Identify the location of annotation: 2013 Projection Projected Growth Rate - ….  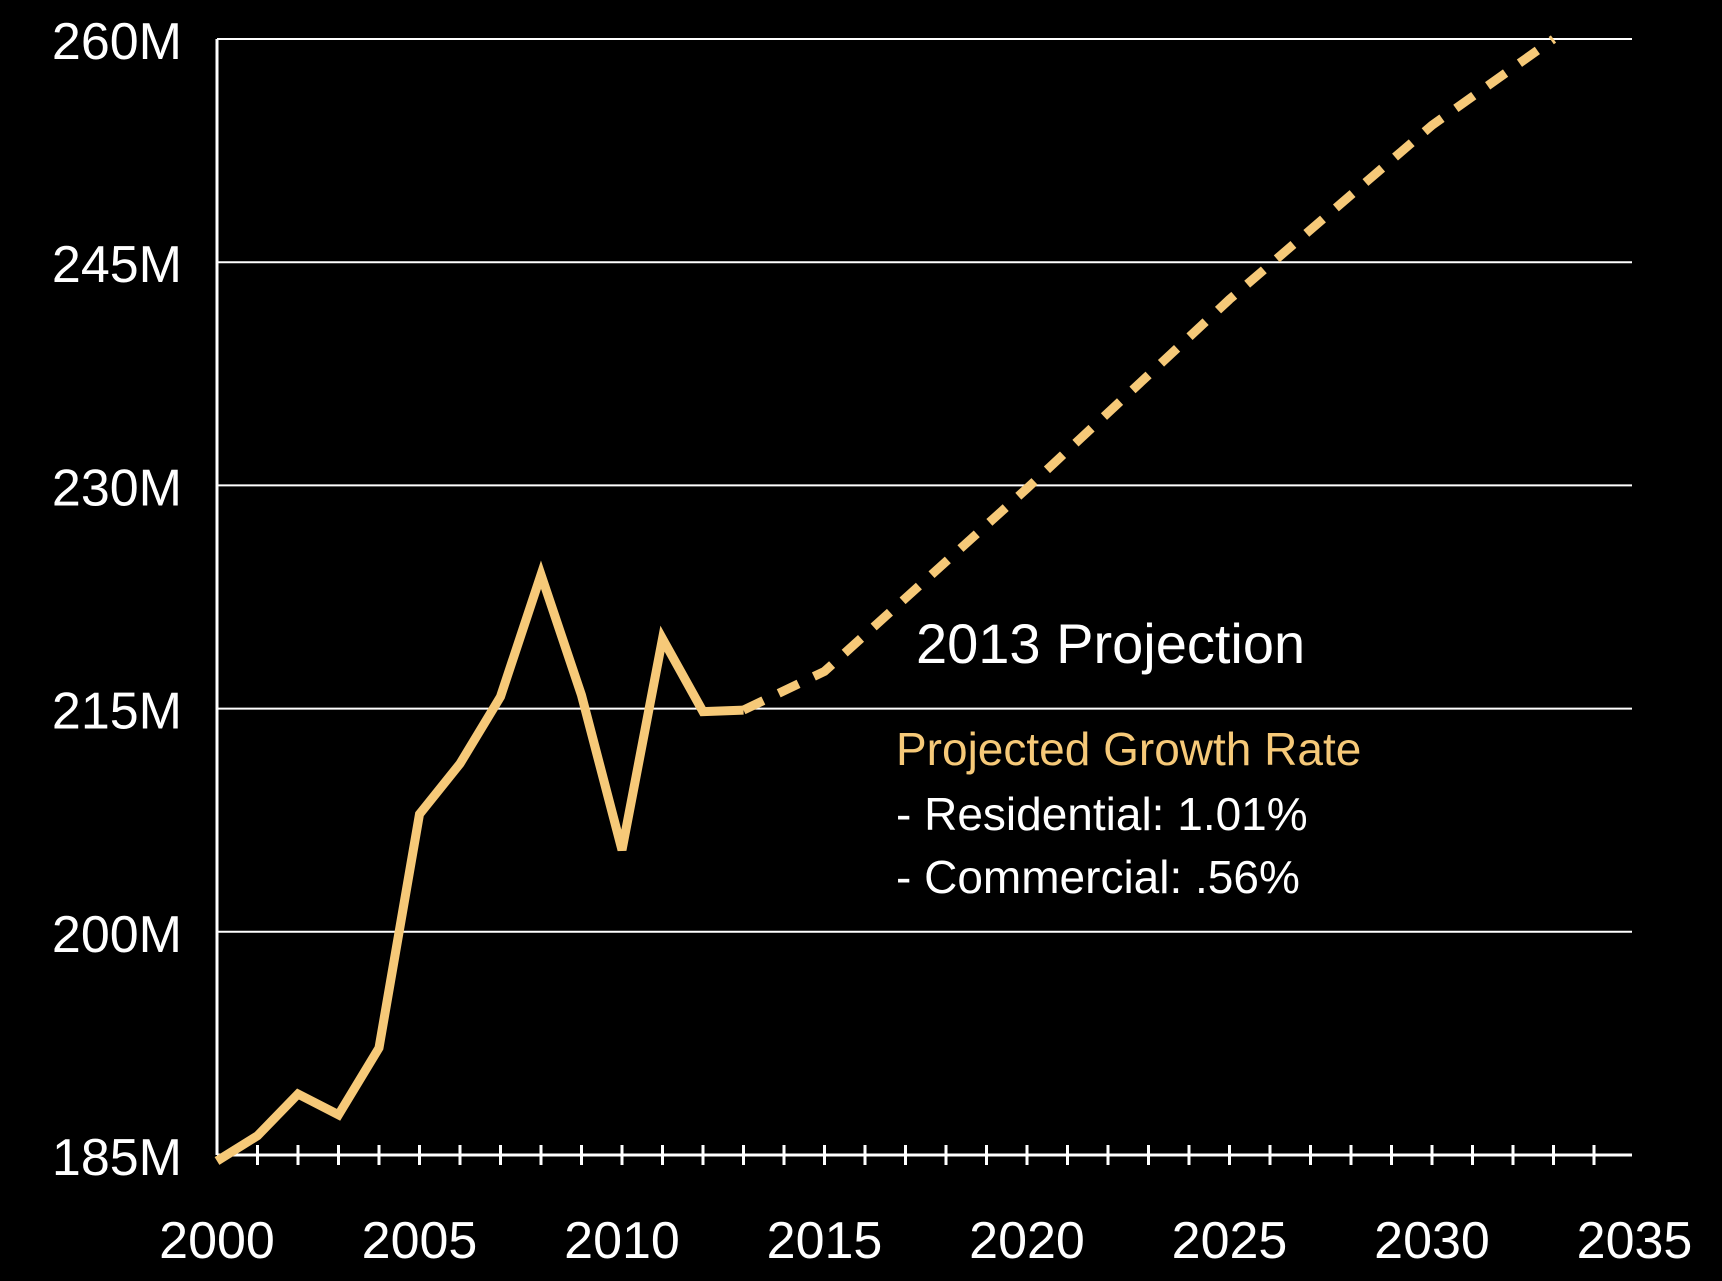
(1128, 757).